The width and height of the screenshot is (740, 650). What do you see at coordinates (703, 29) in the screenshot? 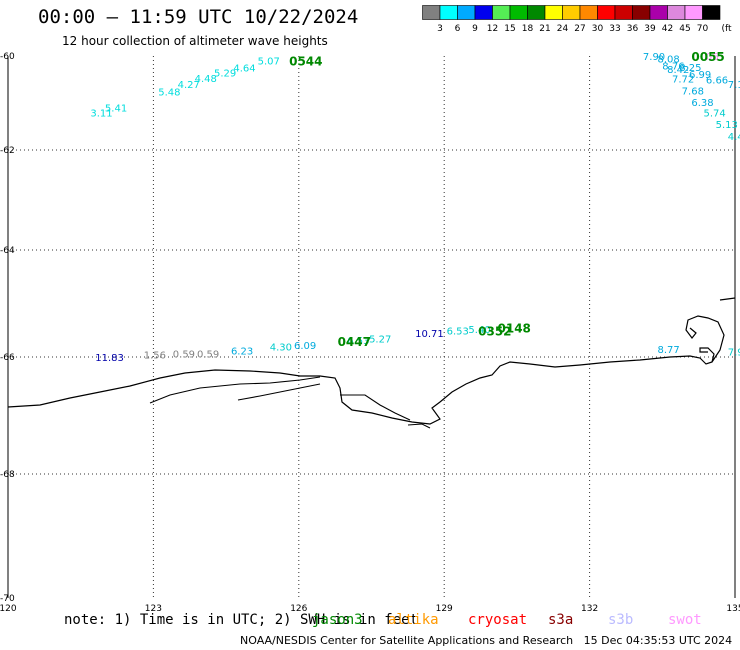
I see `colorbar-tick-label: 70` at bounding box center [703, 29].